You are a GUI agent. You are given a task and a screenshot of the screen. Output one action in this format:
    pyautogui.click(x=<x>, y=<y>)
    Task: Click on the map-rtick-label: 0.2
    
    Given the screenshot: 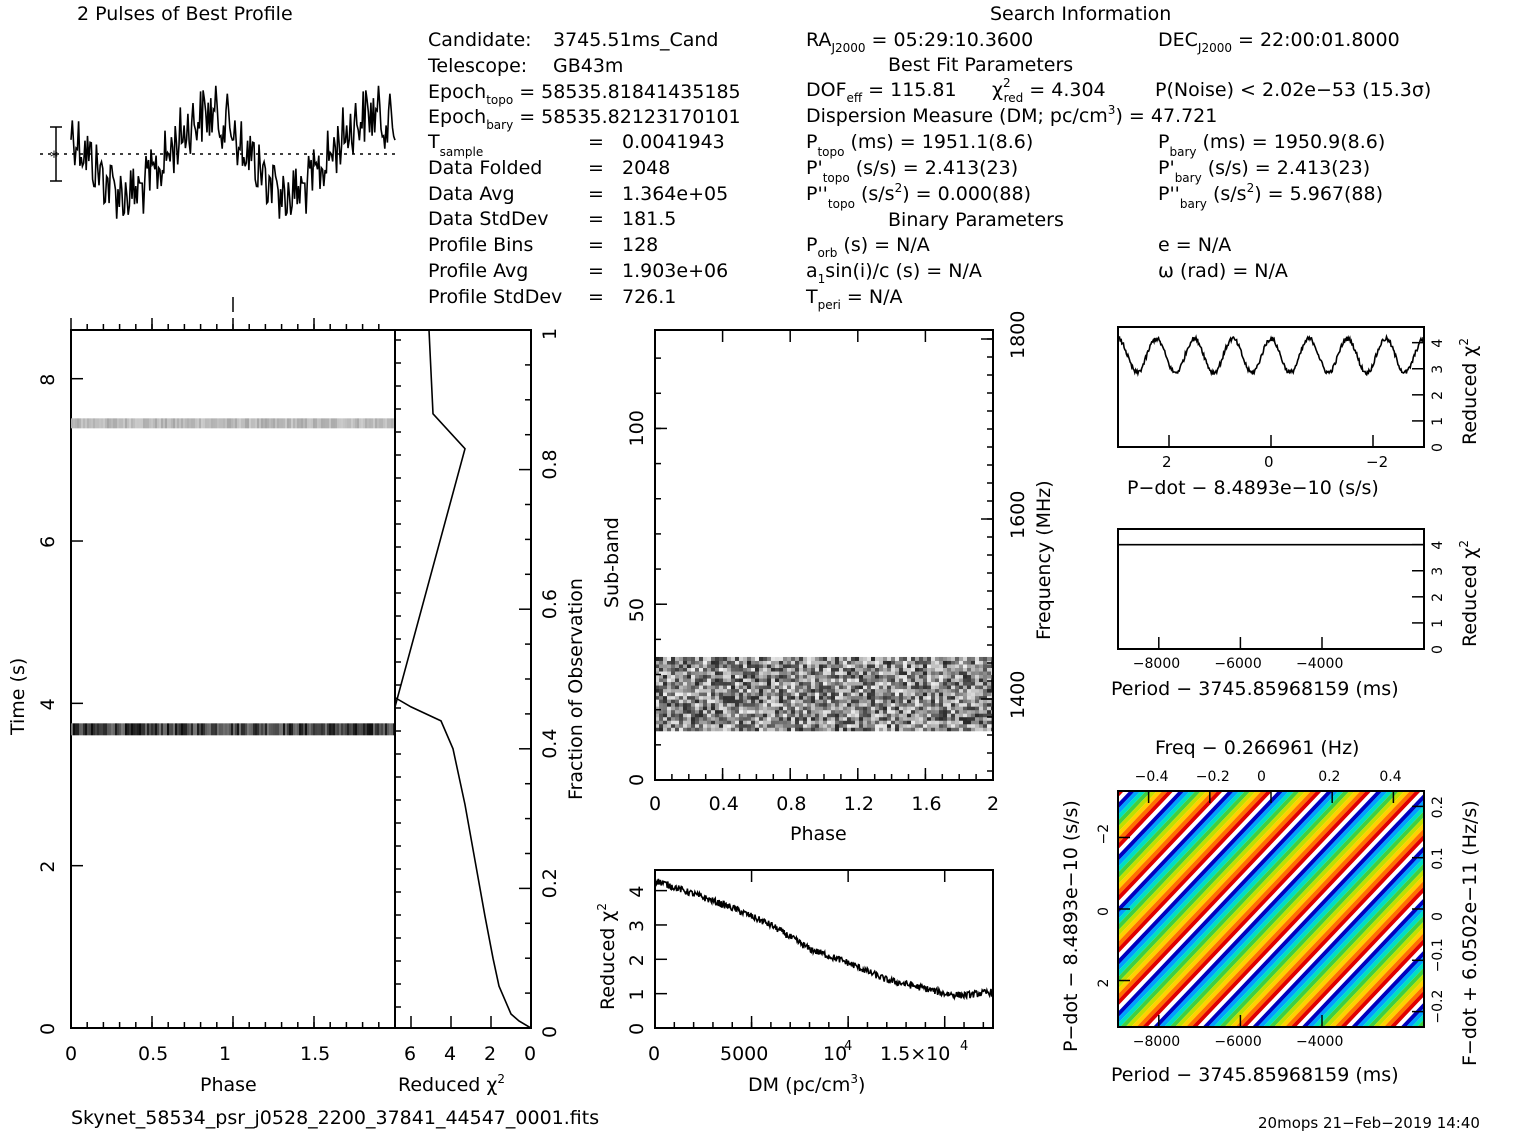 What is the action you would take?
    pyautogui.click(x=1438, y=807)
    